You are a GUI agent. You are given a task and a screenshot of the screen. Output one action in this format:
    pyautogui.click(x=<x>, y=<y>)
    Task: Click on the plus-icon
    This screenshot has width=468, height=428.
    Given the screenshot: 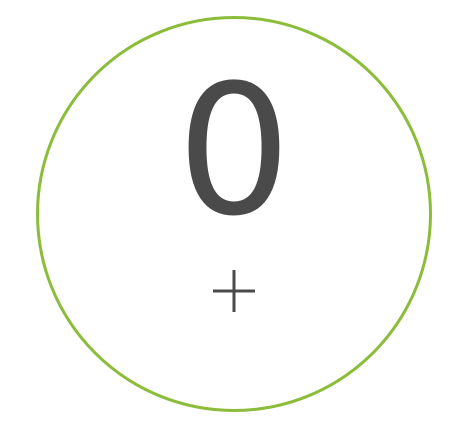 What is the action you would take?
    pyautogui.click(x=234, y=291)
    